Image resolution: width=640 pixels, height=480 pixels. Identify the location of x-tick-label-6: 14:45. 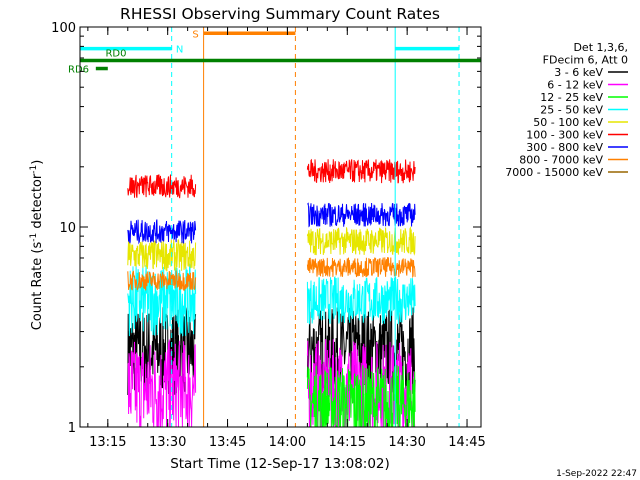
(466, 442).